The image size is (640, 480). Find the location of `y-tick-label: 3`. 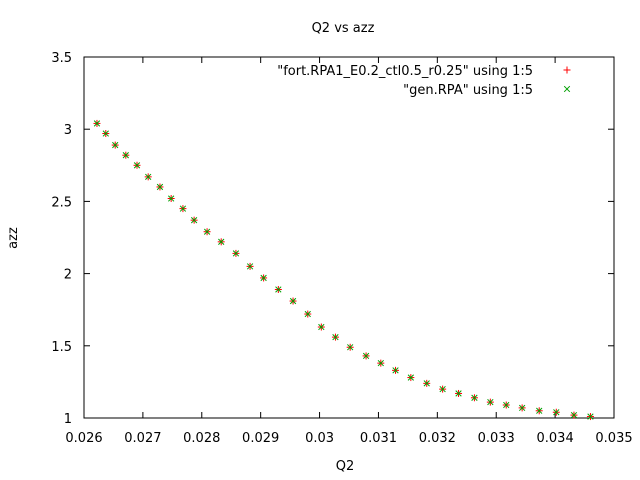

y-tick-label: 3 is located at coordinates (68, 130).